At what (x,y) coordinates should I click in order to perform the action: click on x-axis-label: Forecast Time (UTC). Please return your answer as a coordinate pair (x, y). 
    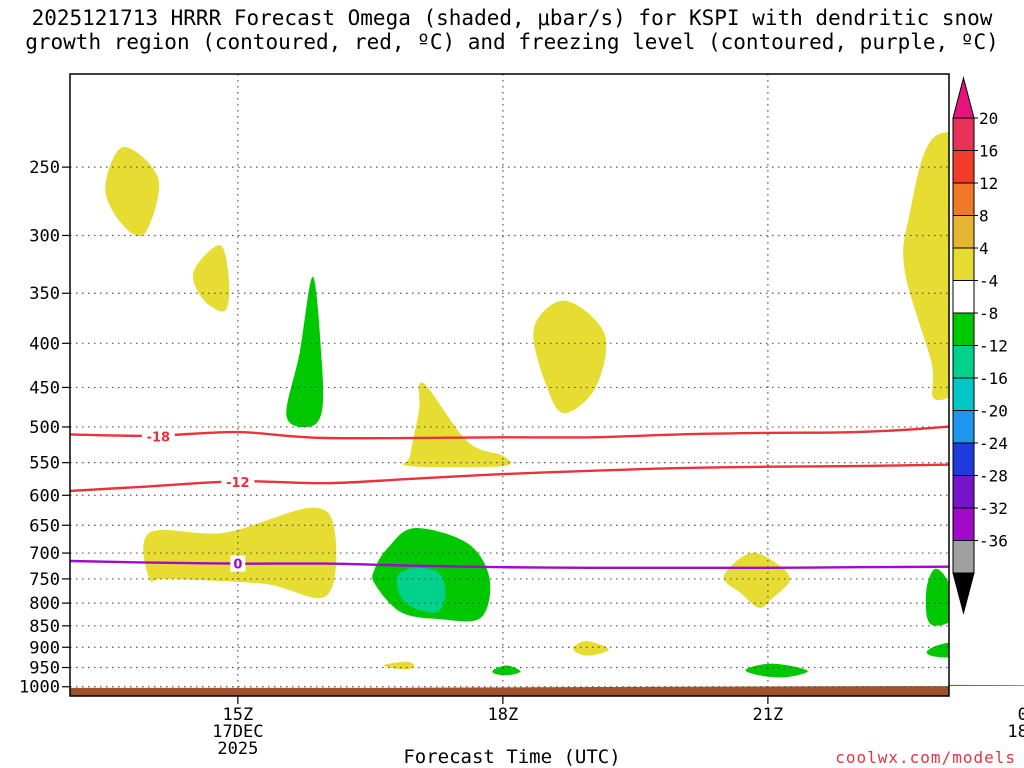
    Looking at the image, I should click on (512, 757).